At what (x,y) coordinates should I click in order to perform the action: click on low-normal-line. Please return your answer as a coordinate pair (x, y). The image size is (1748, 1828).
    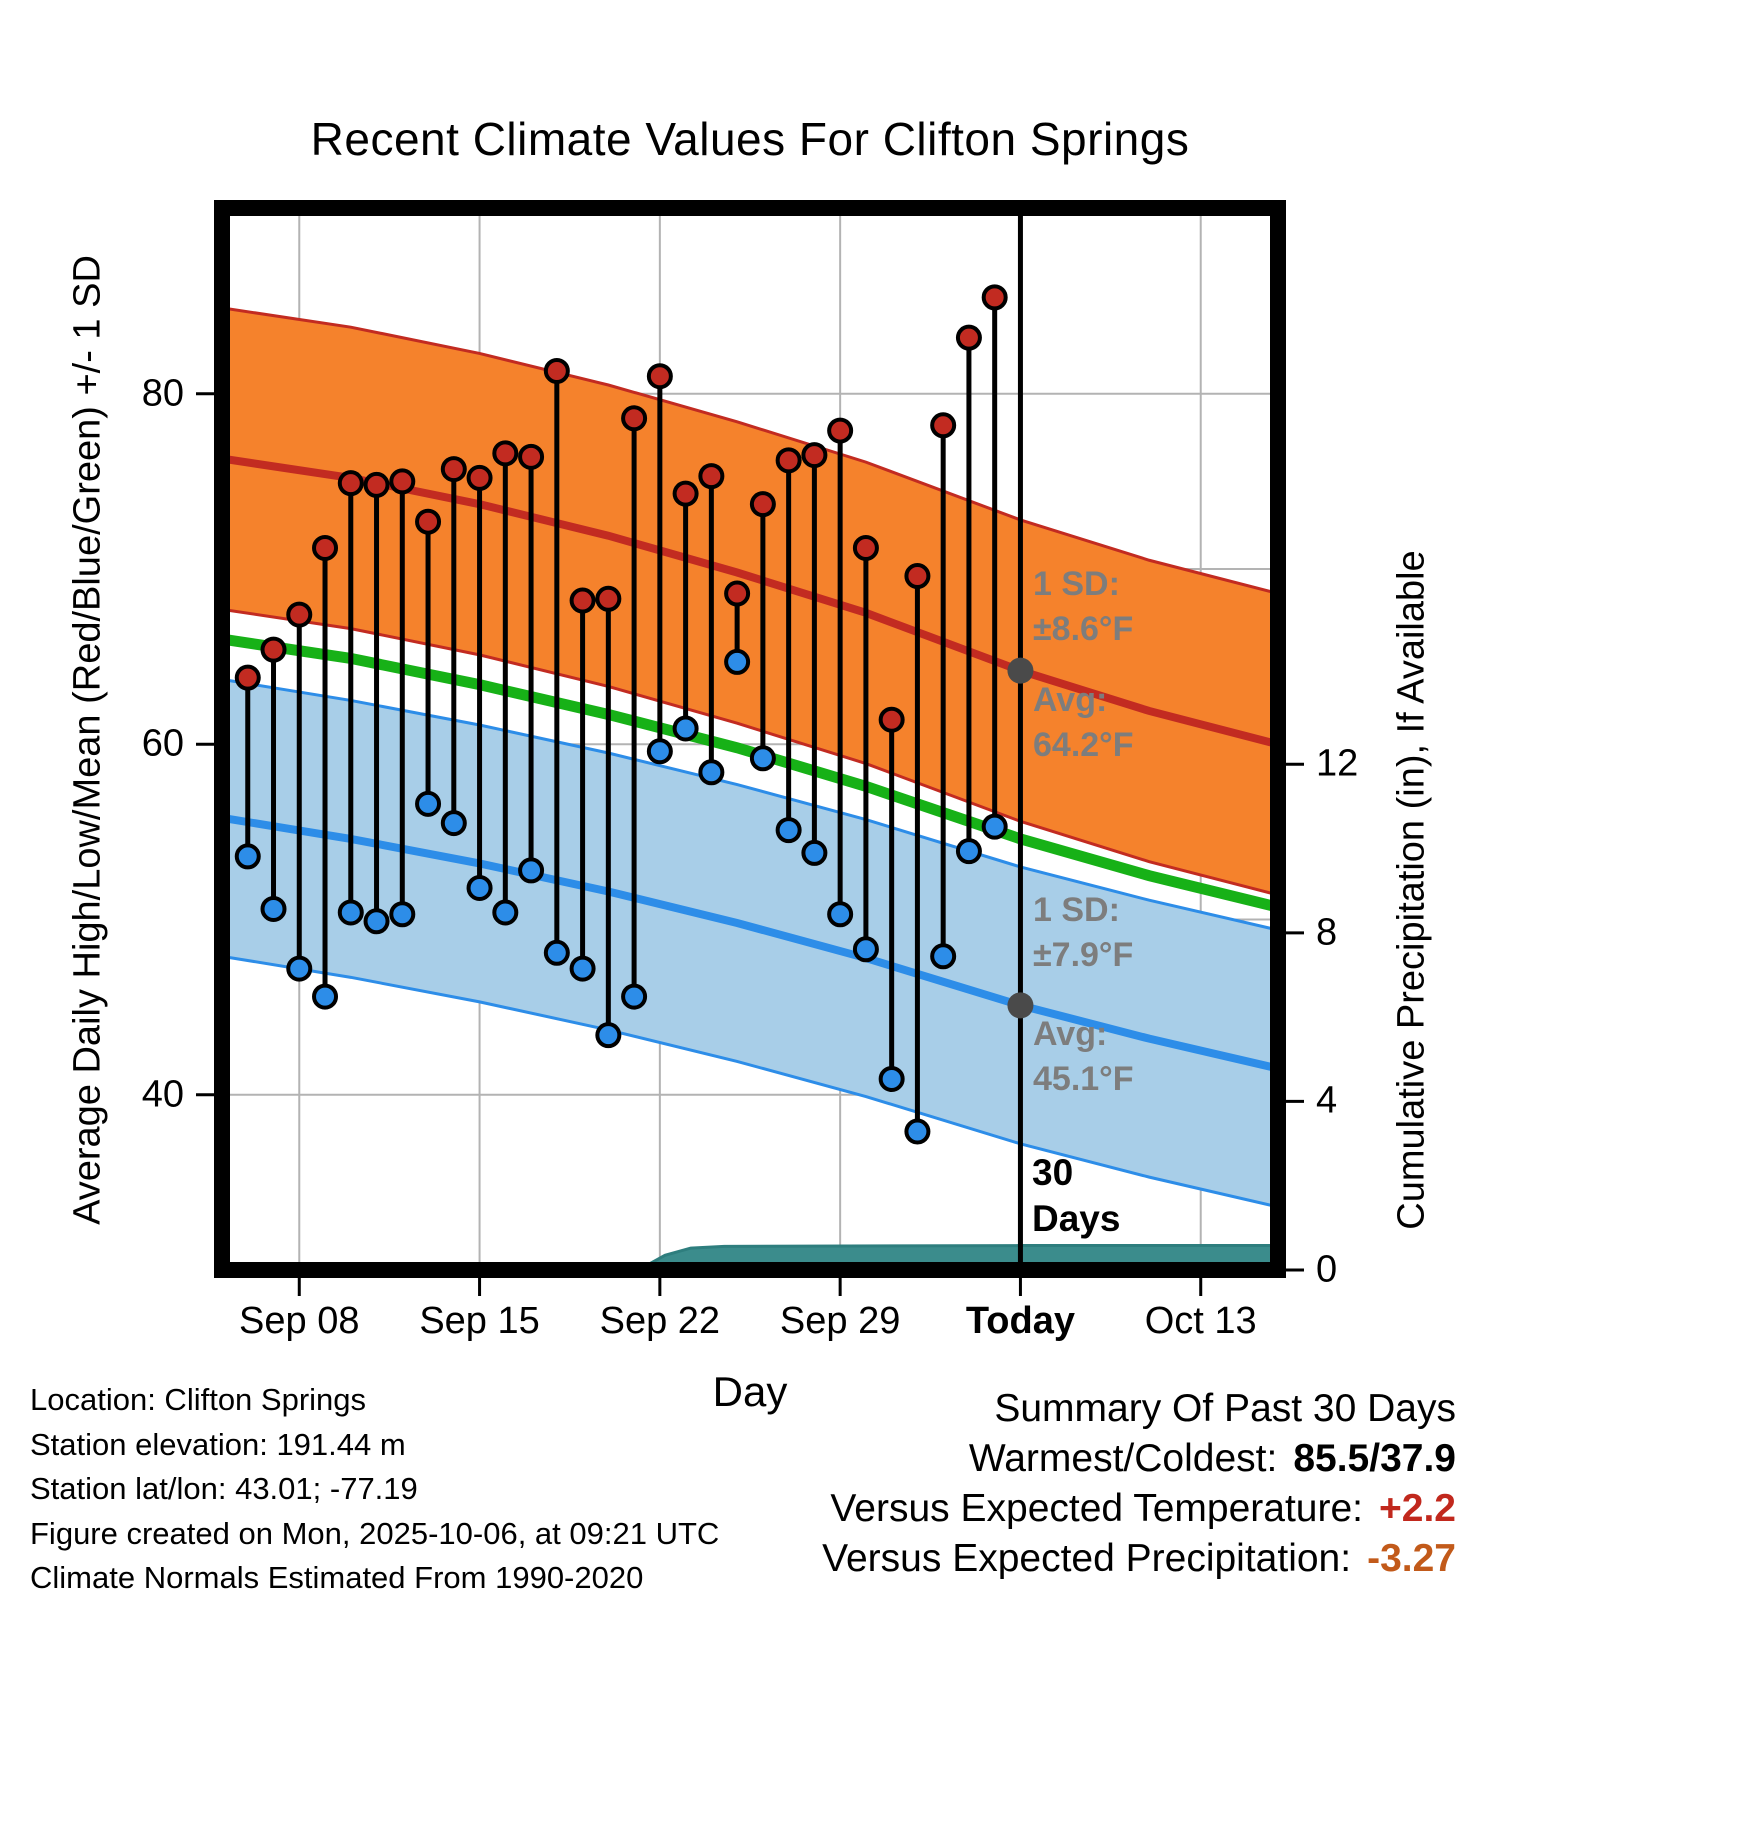
    Looking at the image, I should click on (750, 943).